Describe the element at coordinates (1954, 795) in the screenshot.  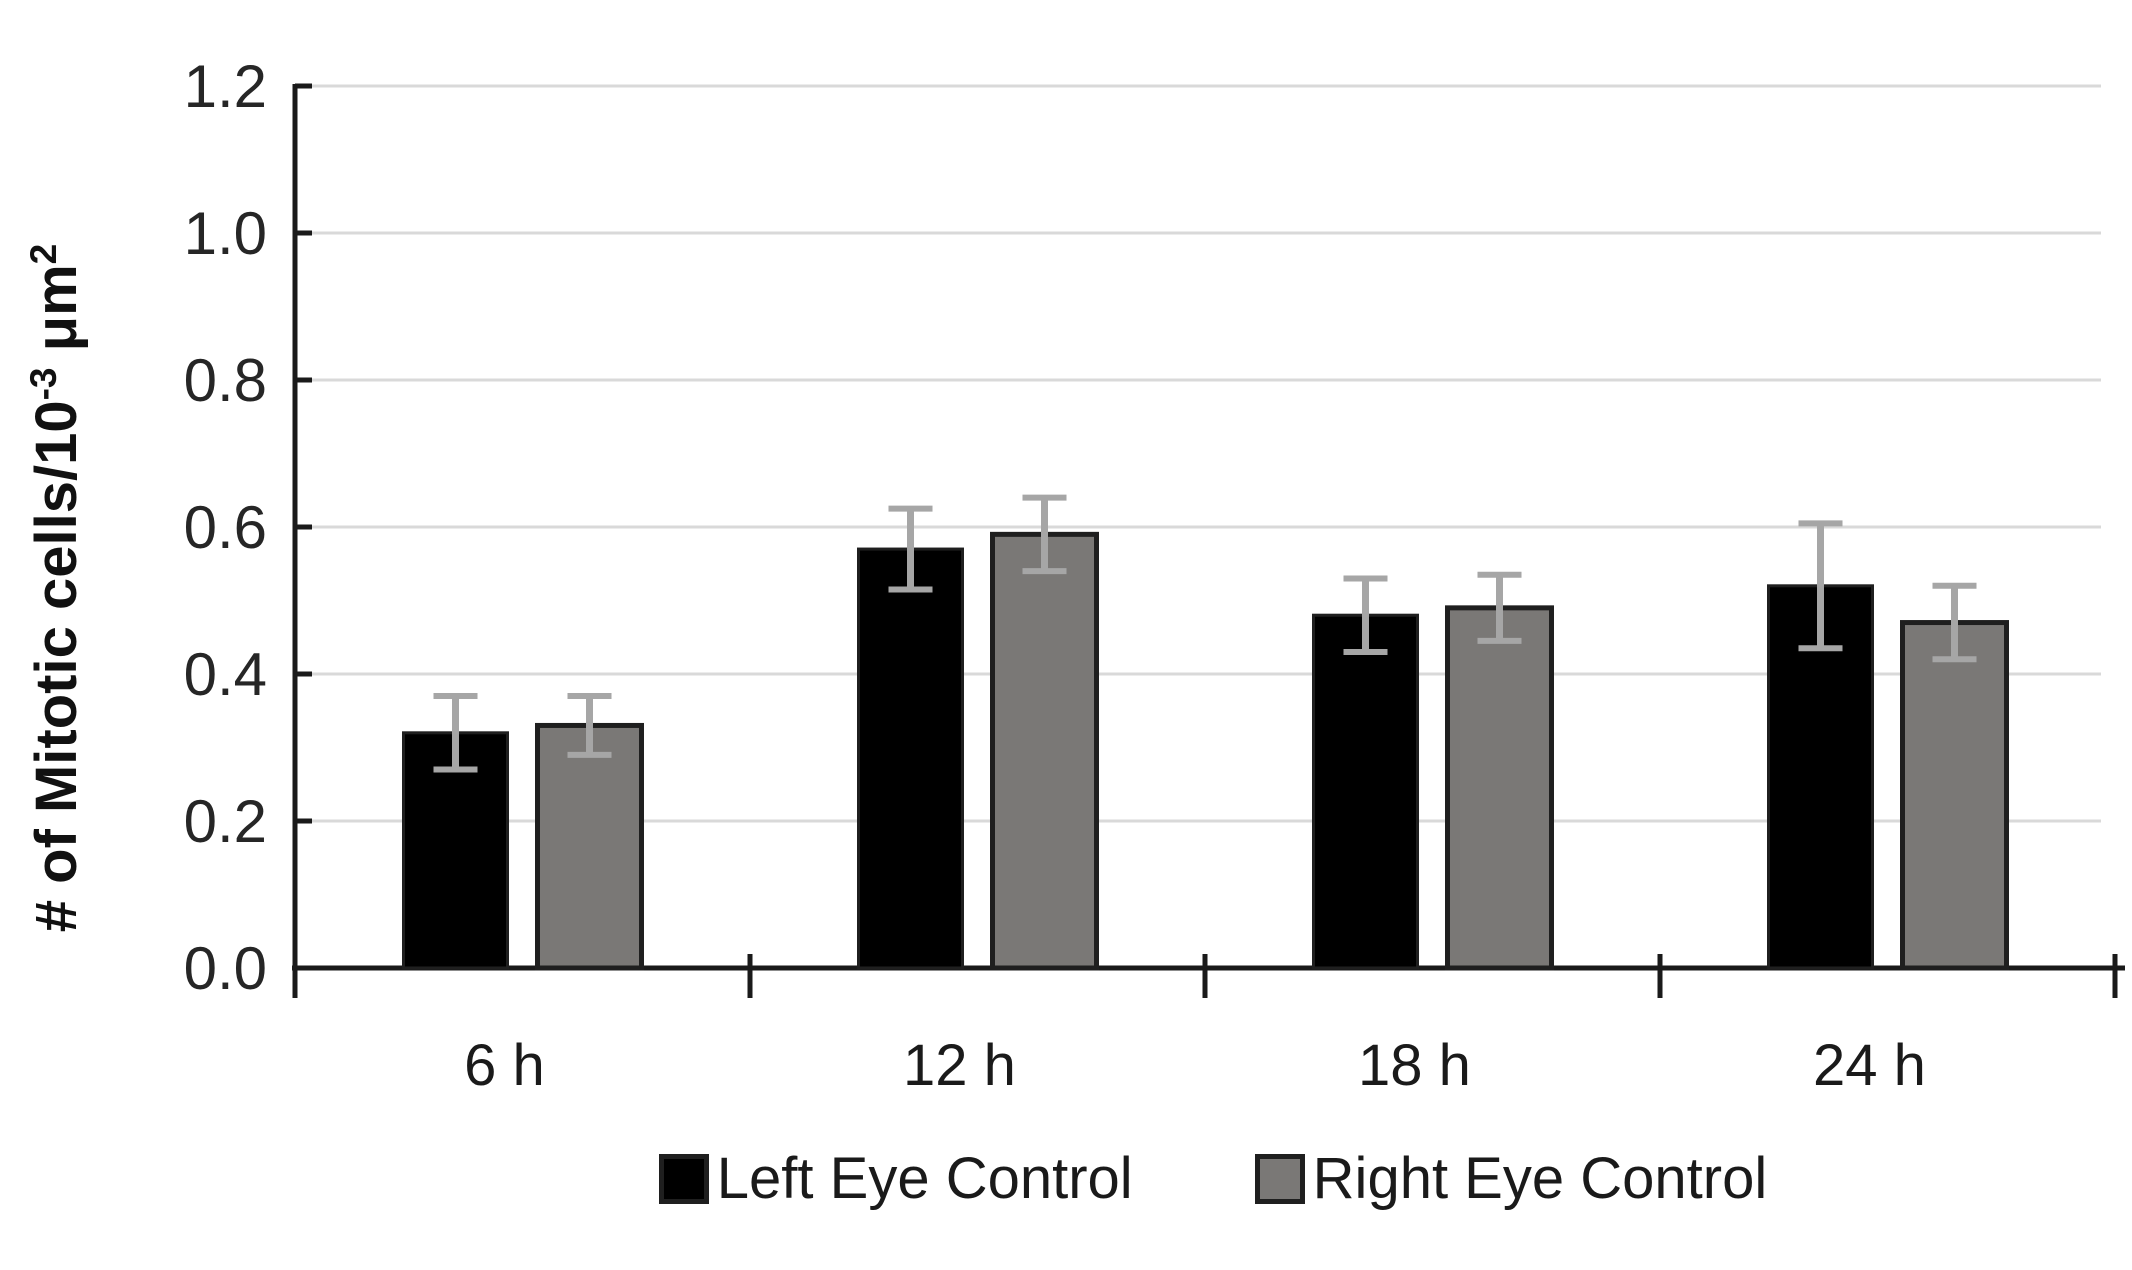
I see `bar-right-eye-control-24h` at that location.